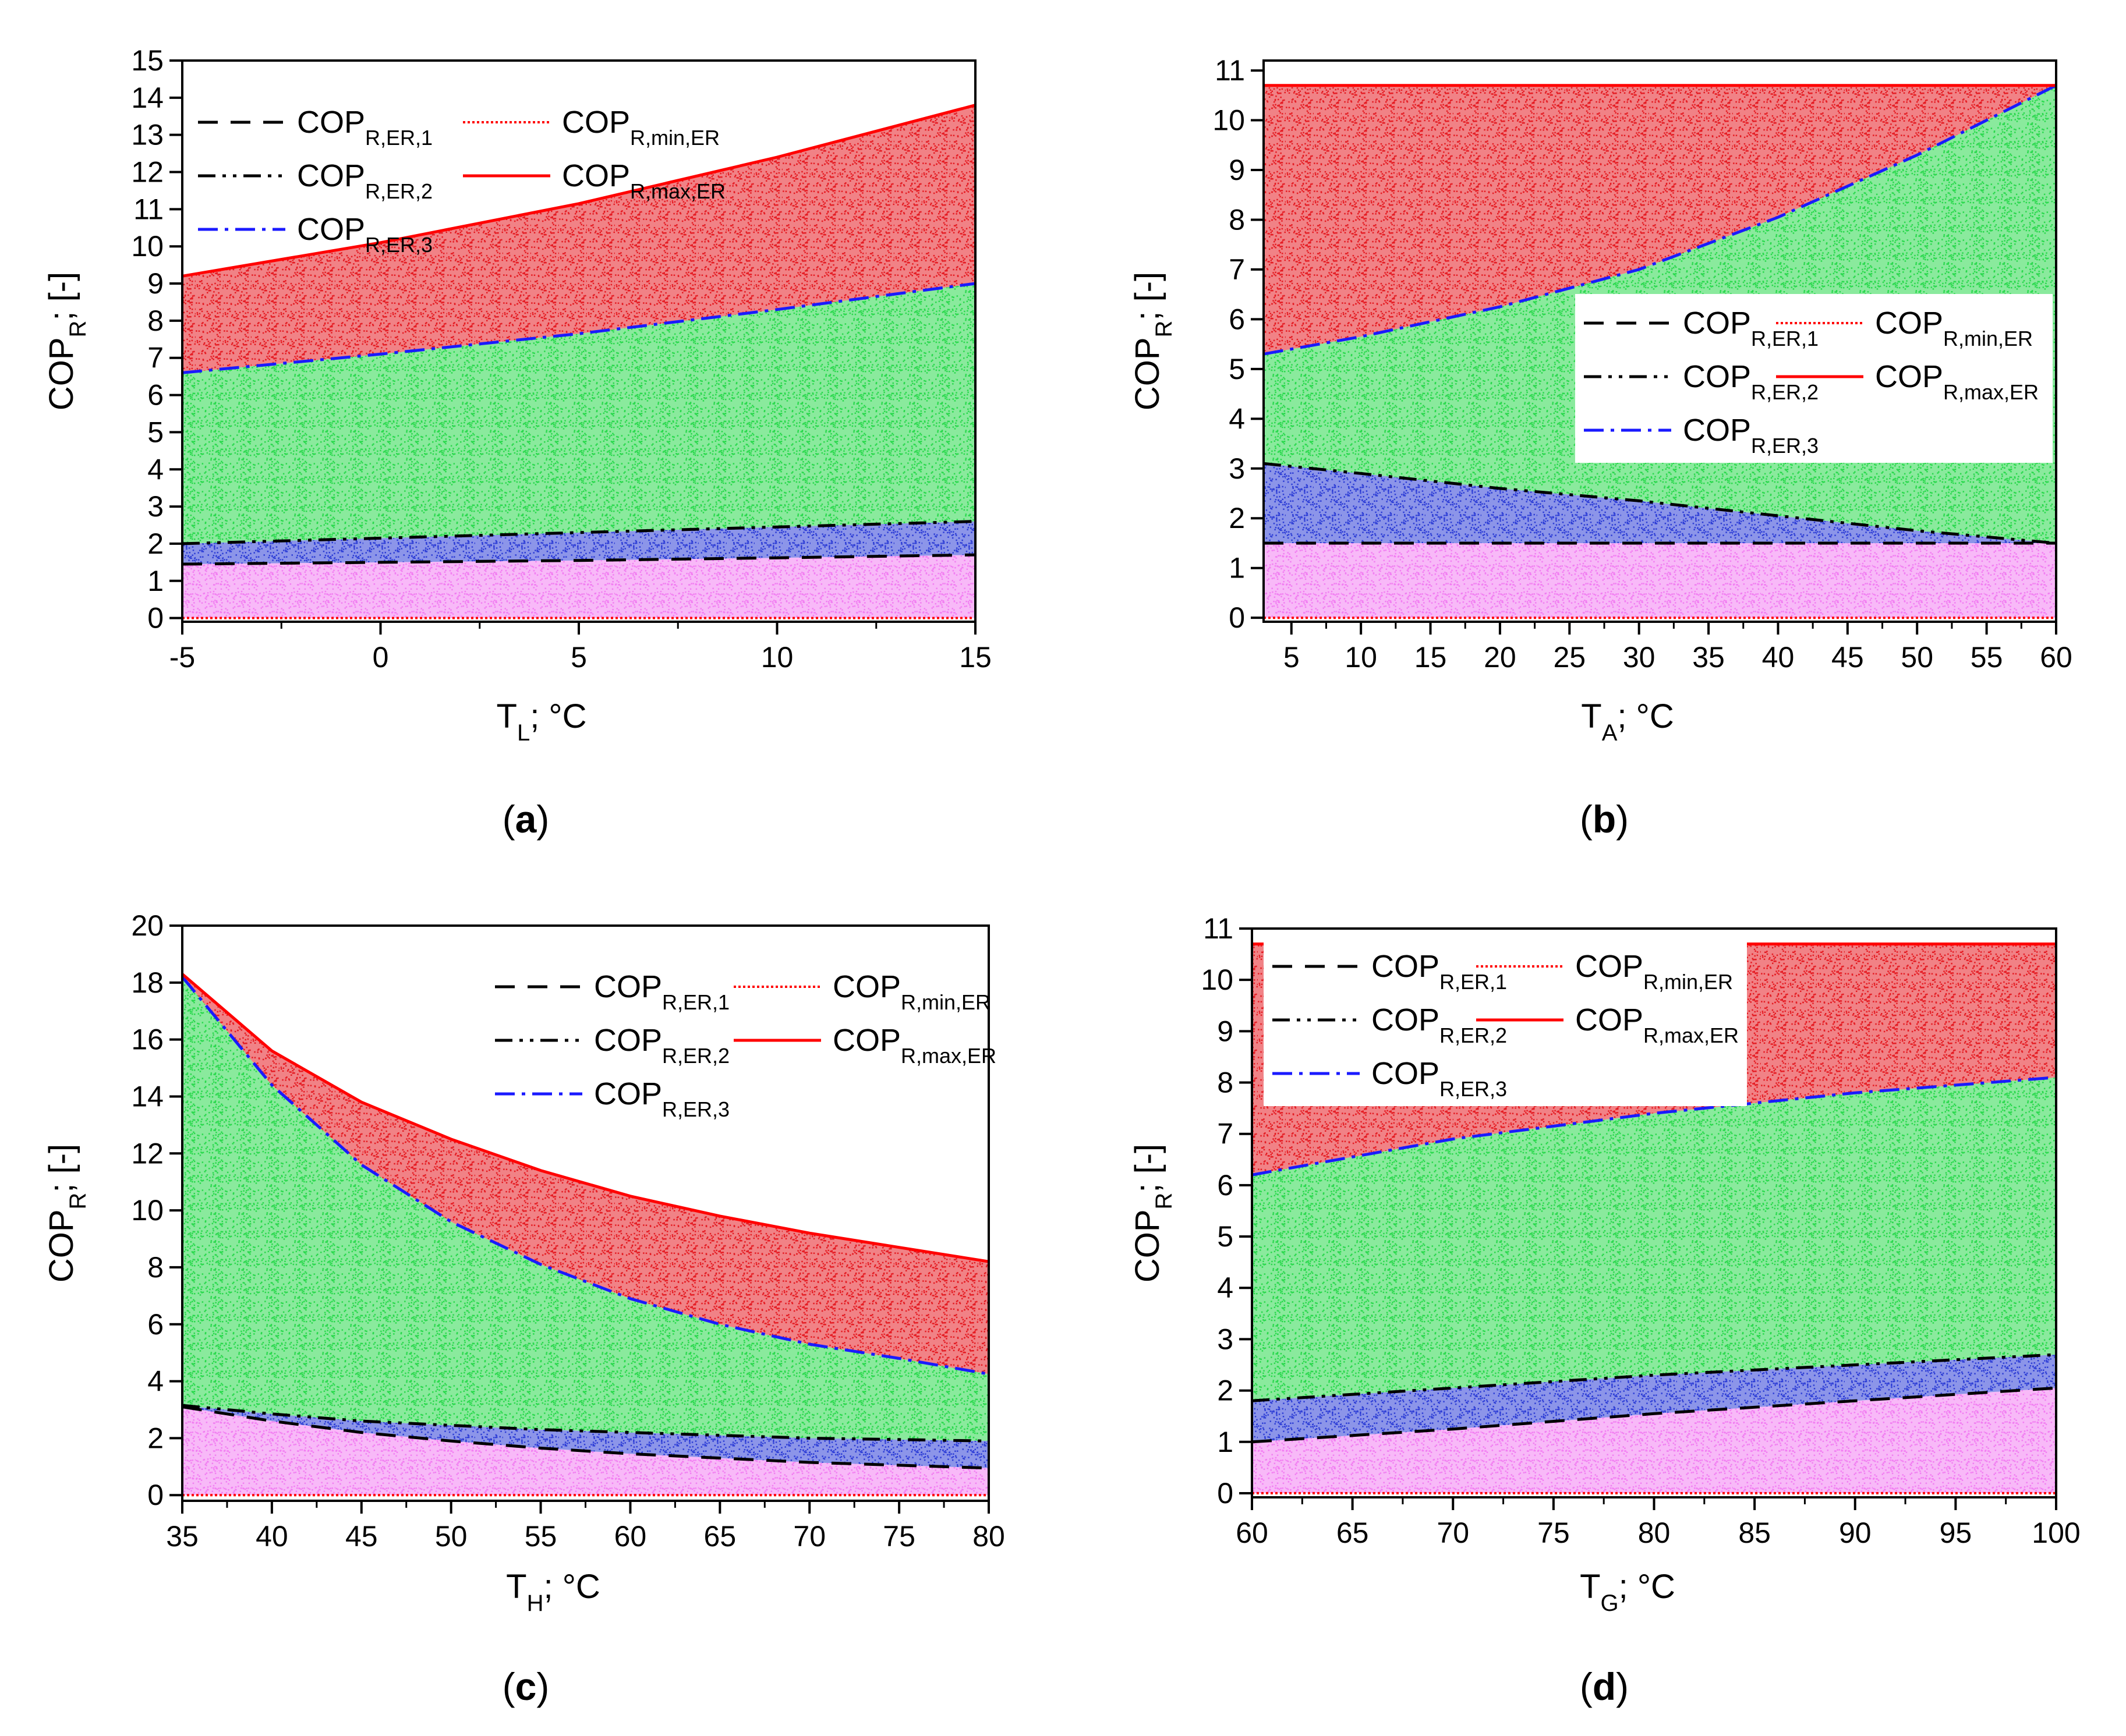  I want to click on x-tick-label-c: 60, so click(630, 1536).